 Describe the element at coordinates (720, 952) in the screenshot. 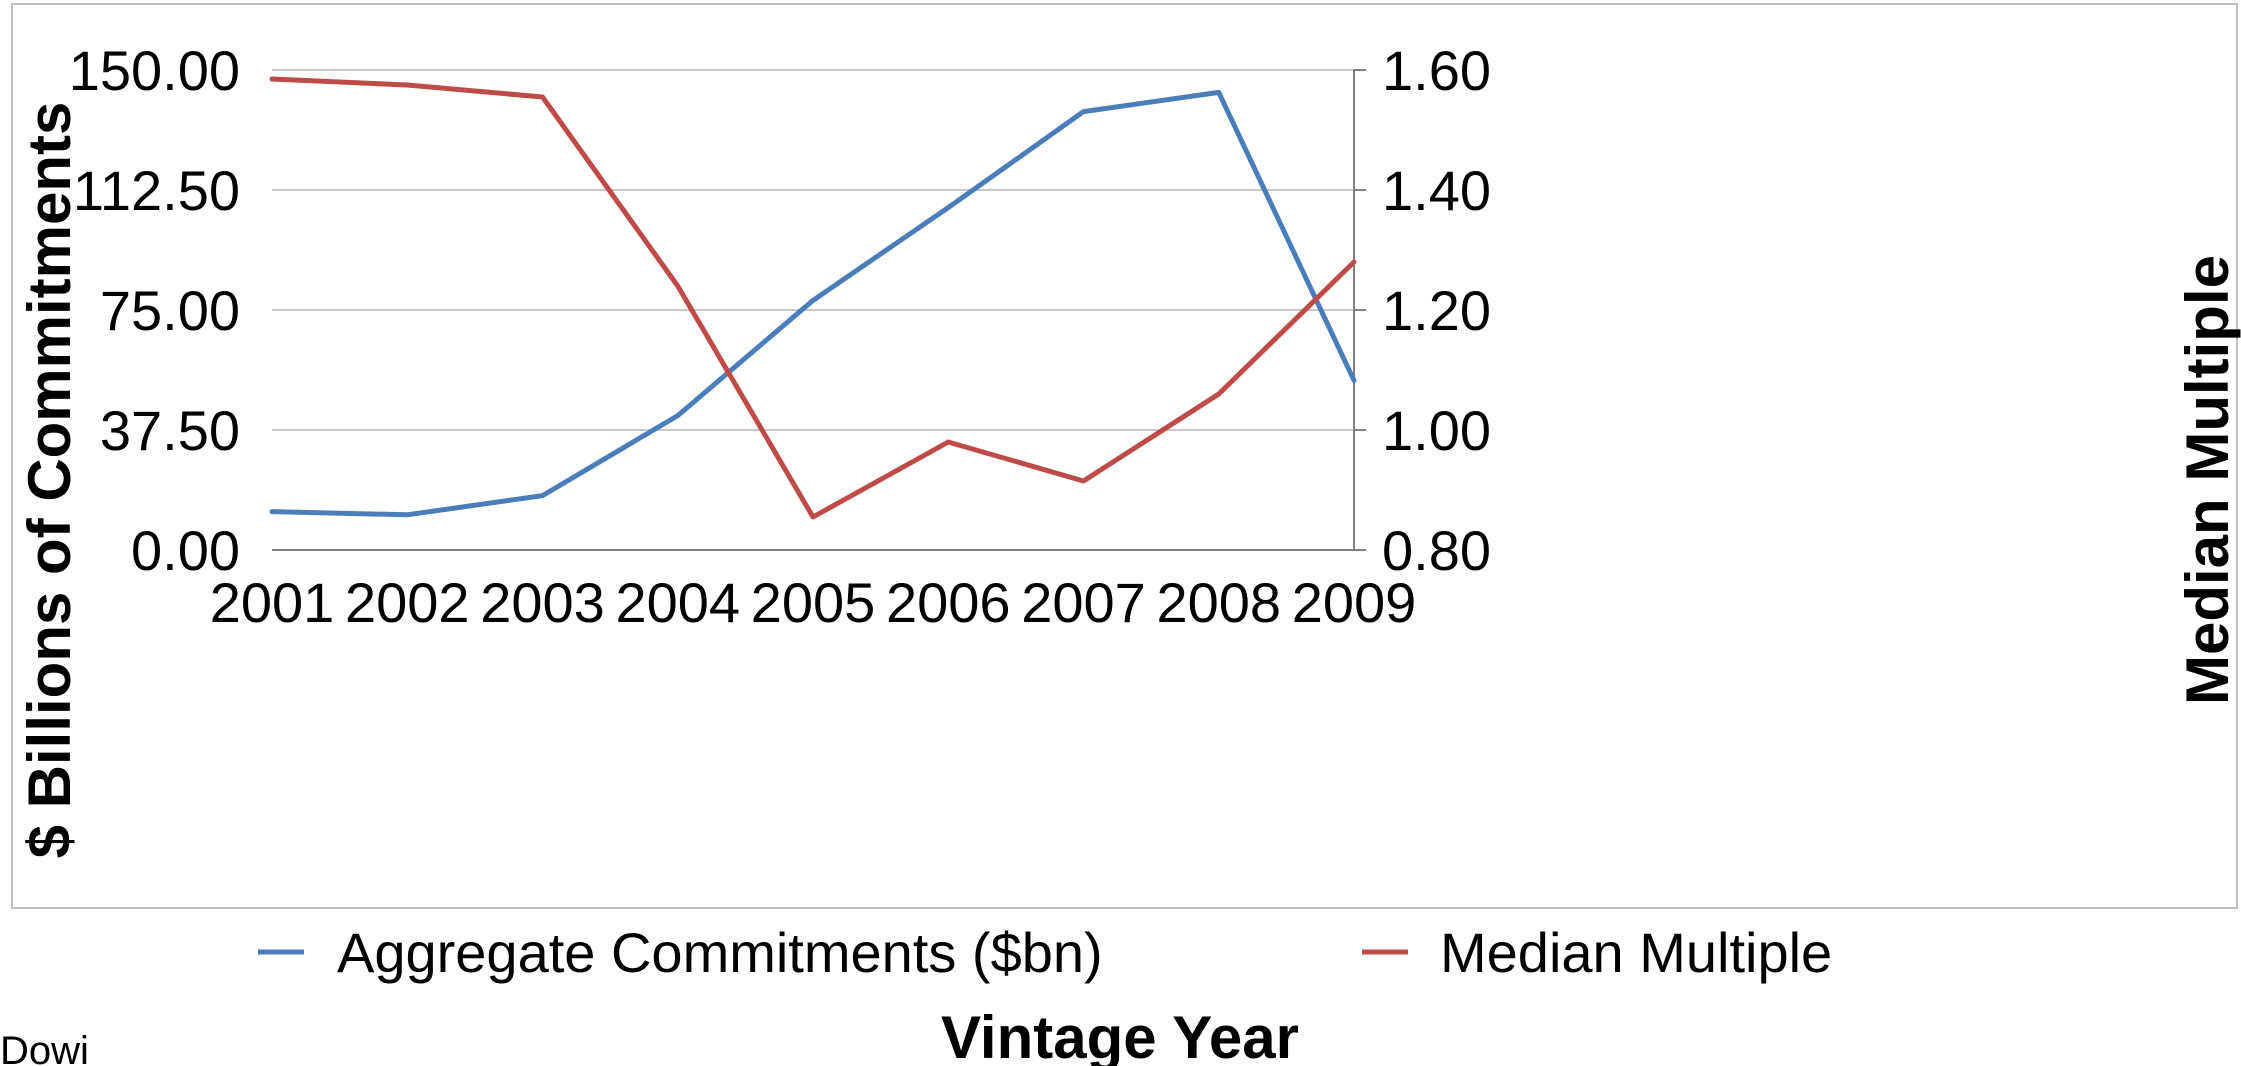

I see `legend-label-aggregate-commitments: Aggregate Commitments ($bn)` at that location.